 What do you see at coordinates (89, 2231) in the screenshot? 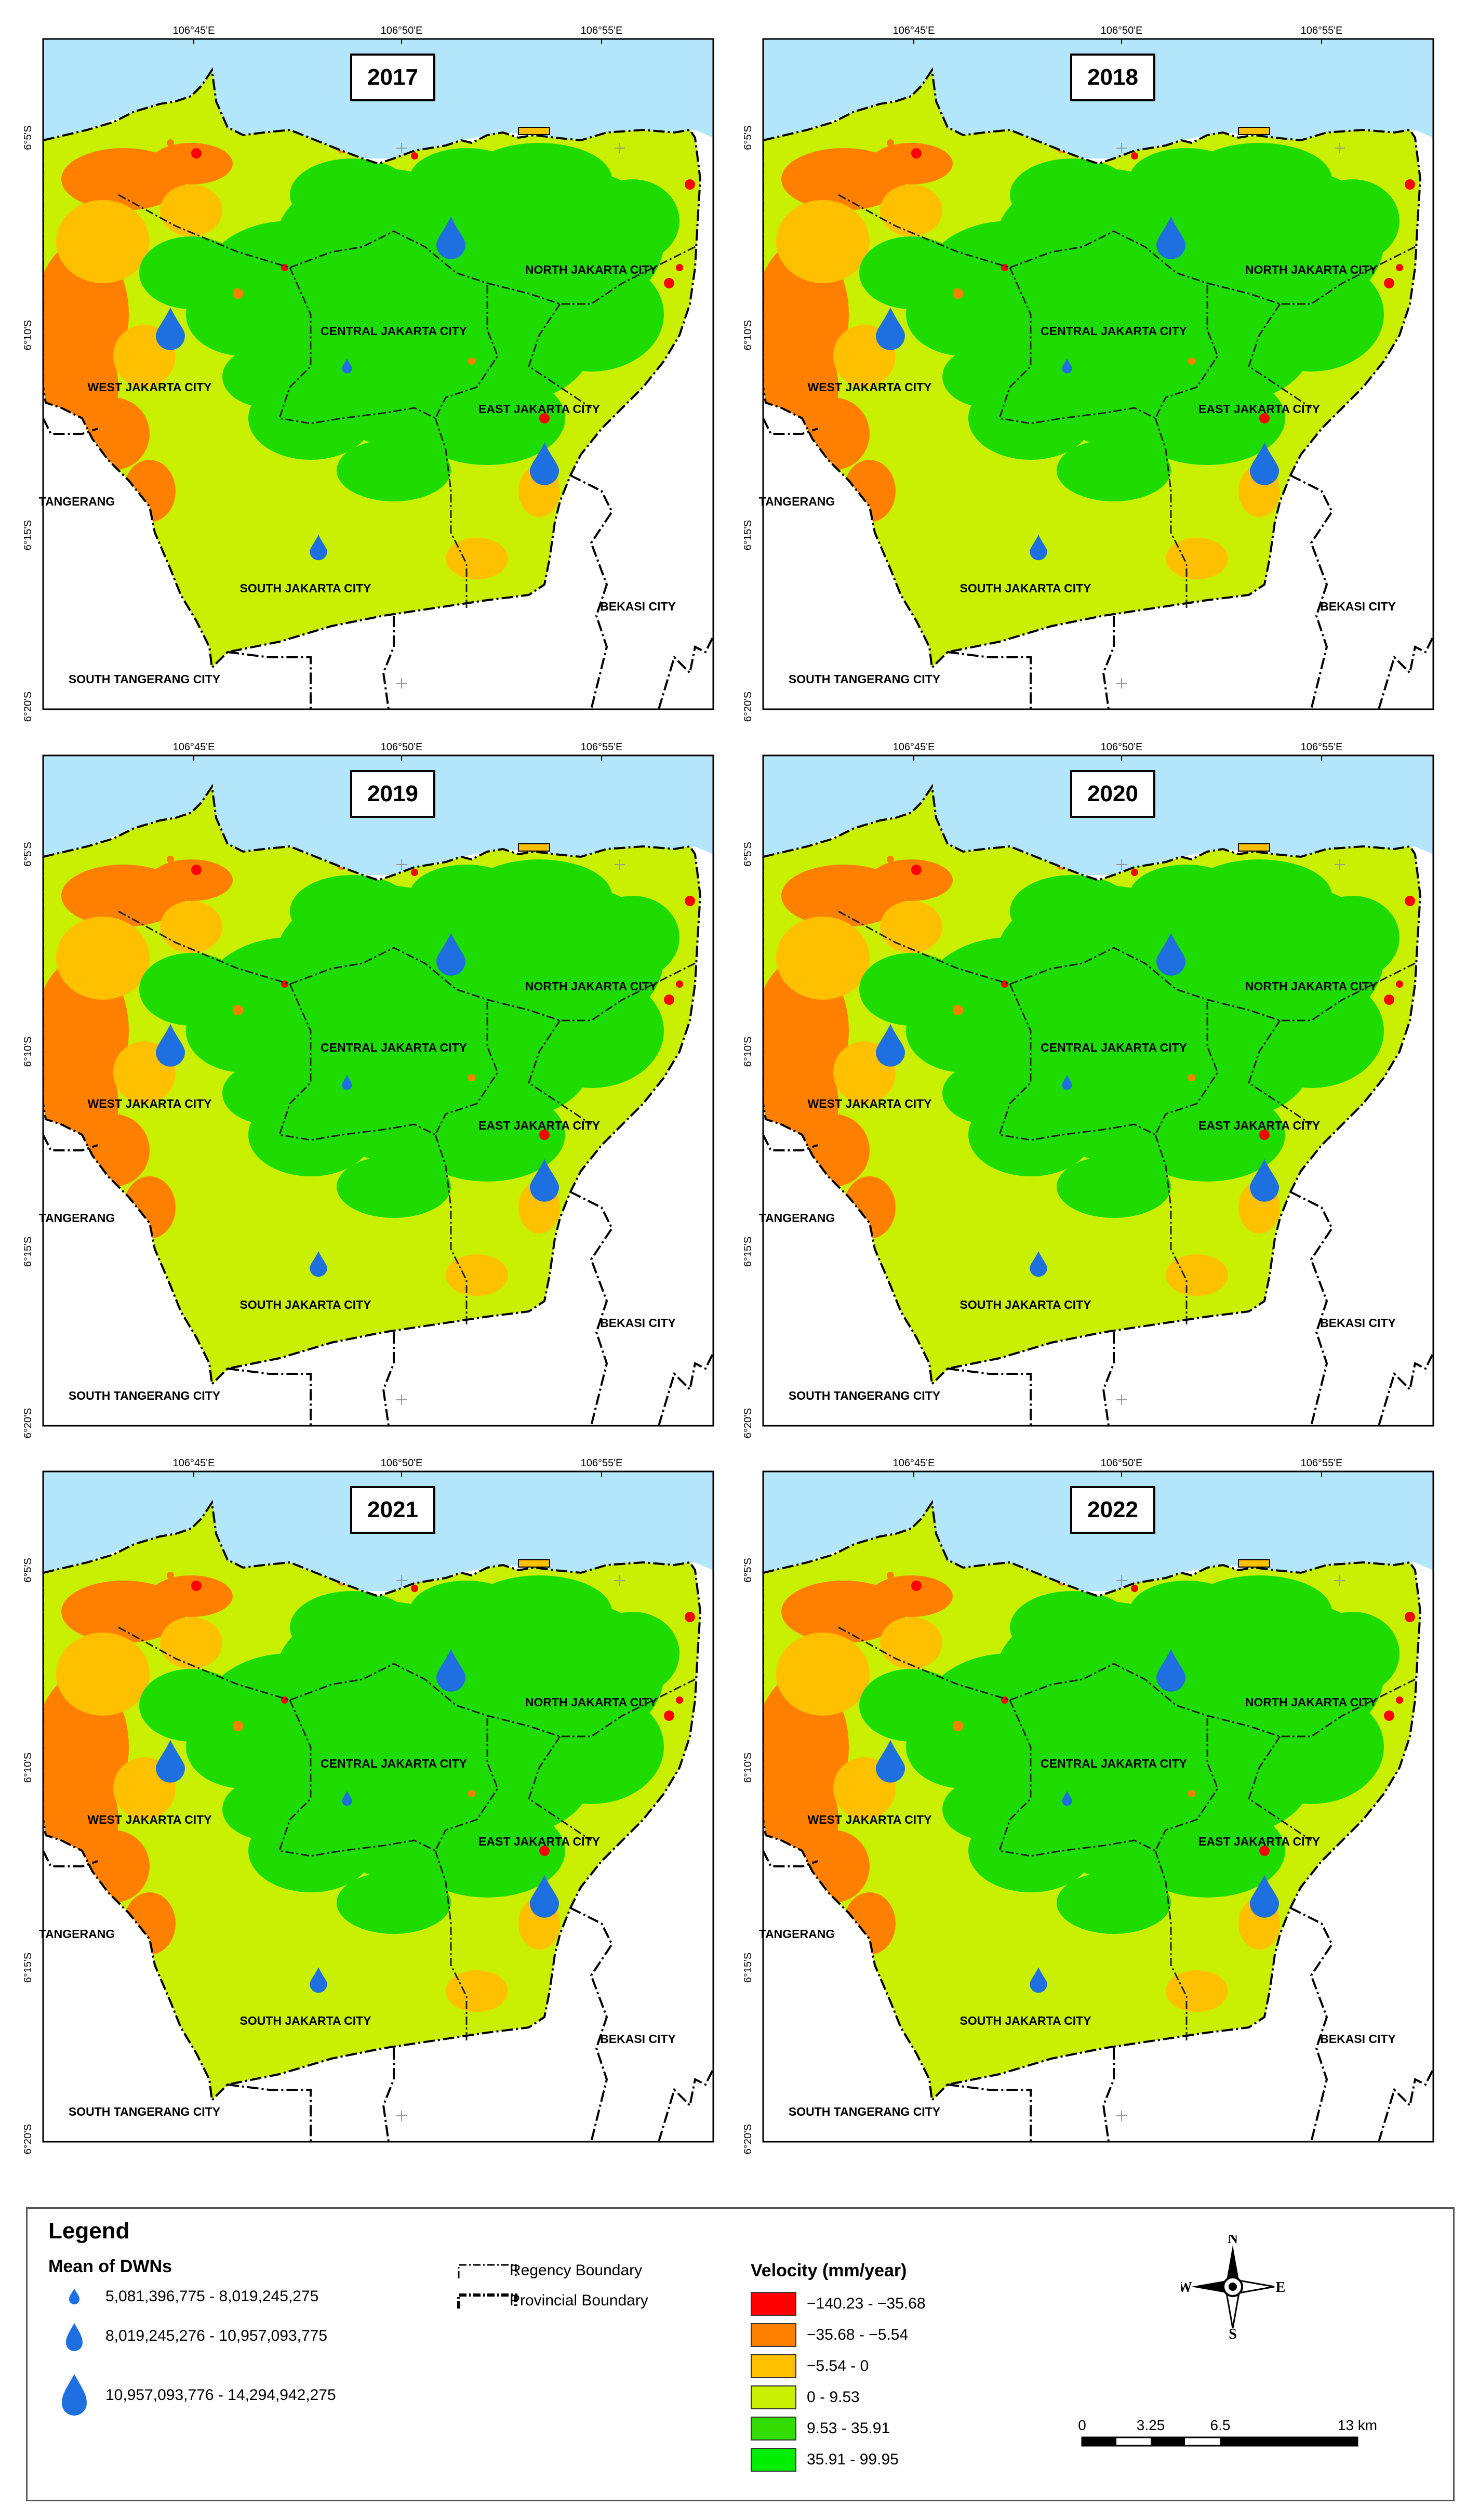
I see `legend-title: Legend` at bounding box center [89, 2231].